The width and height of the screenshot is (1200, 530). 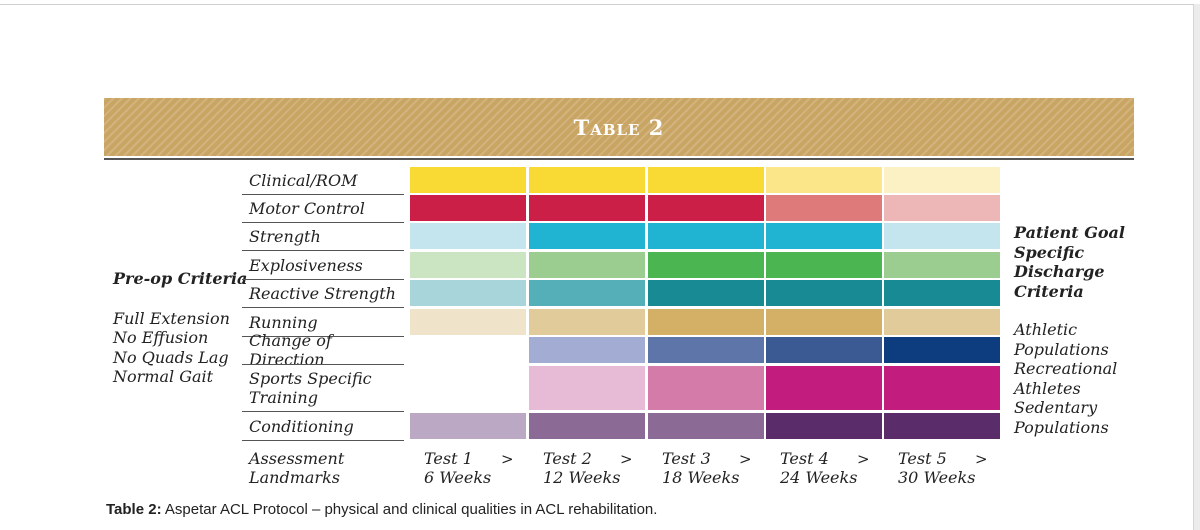 I want to click on row-label-line: Training, so click(x=283, y=397).